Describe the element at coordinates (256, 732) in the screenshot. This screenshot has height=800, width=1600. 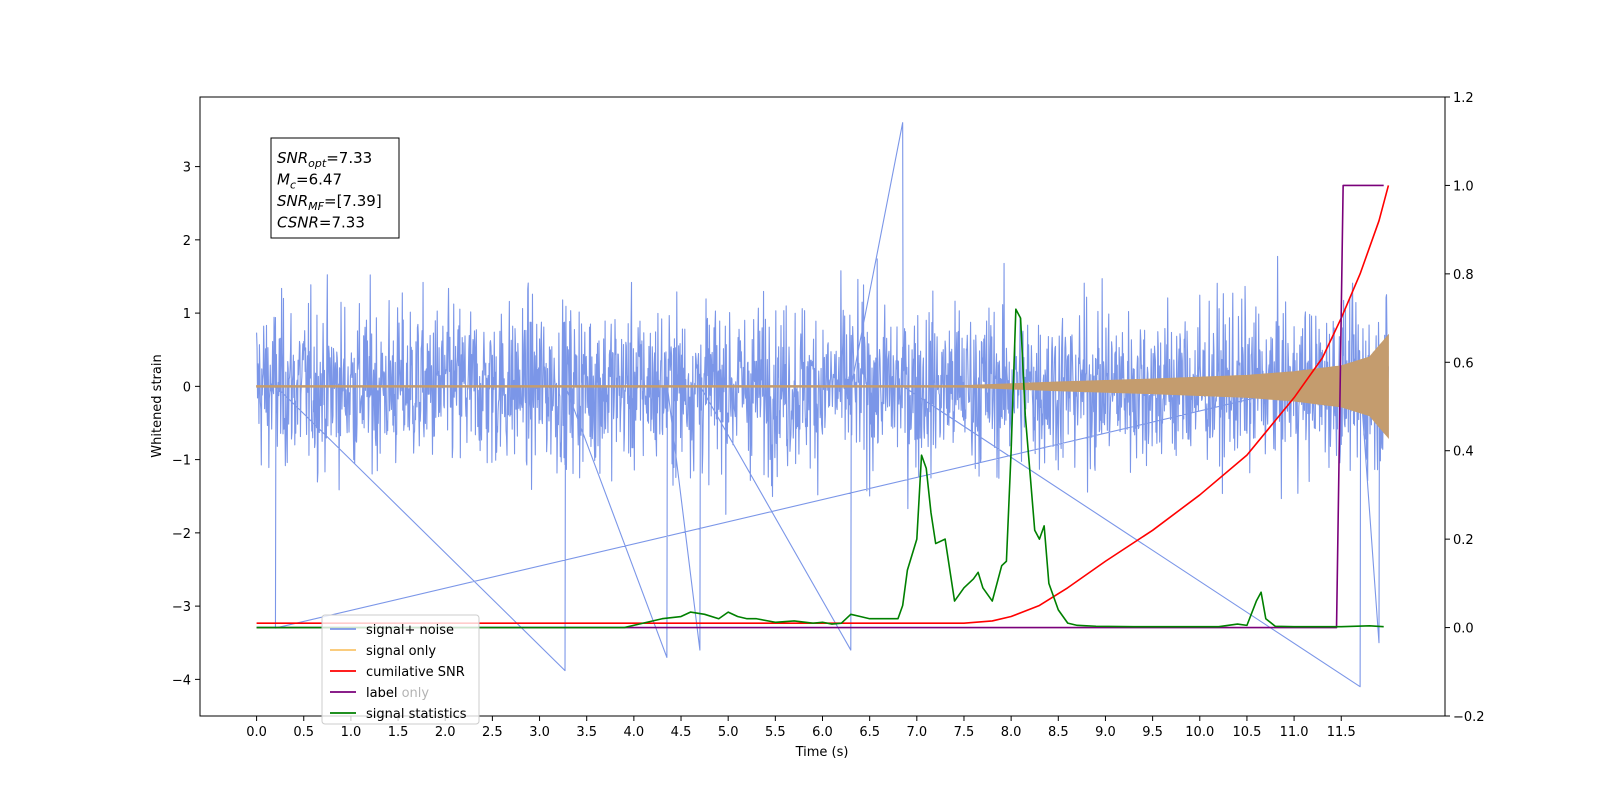
I see `x-tick-label: 0.0` at that location.